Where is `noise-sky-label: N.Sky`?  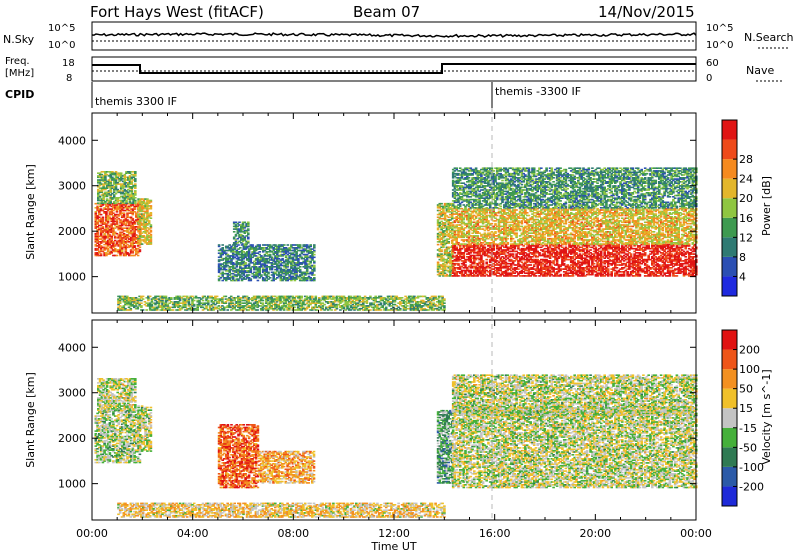
noise-sky-label: N.Sky is located at coordinates (19, 39).